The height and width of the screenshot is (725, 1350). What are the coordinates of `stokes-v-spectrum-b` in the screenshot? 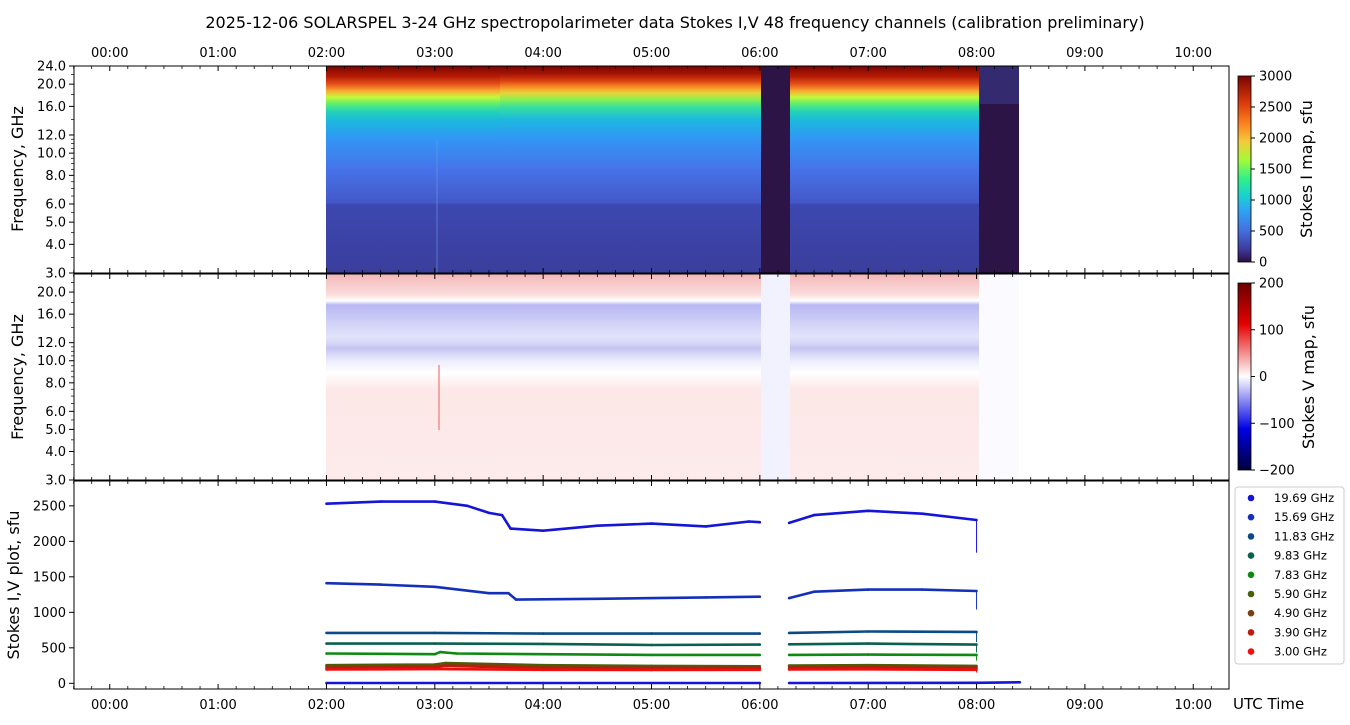 It's located at (884, 377).